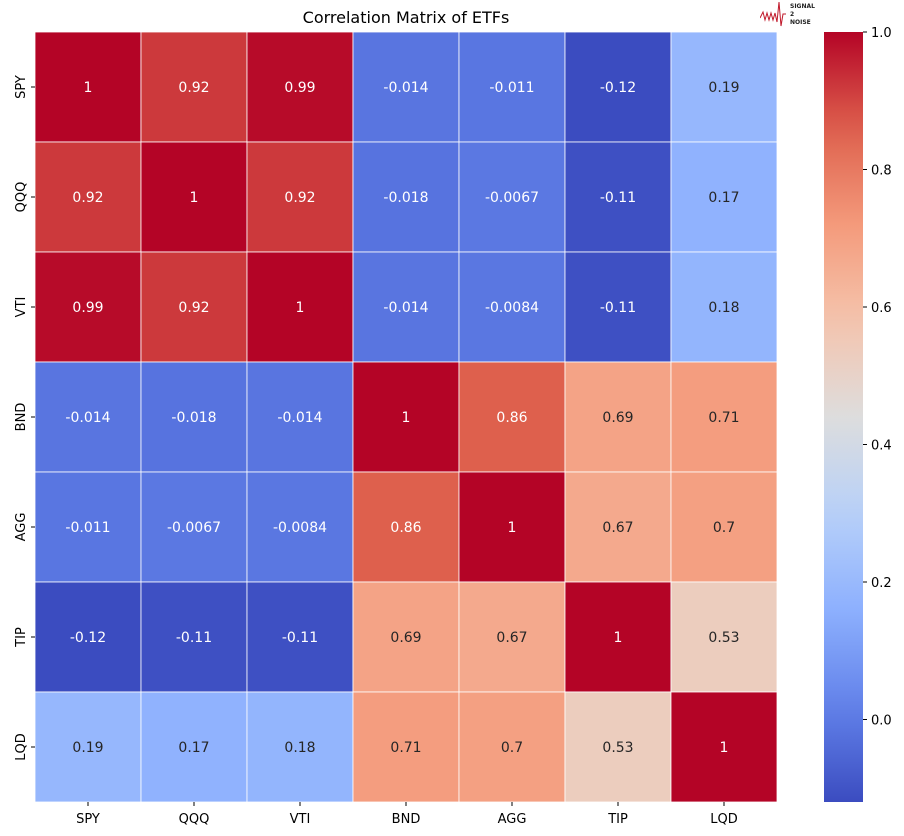  What do you see at coordinates (881, 721) in the screenshot?
I see `colorbar-tick-label: 0.0` at bounding box center [881, 721].